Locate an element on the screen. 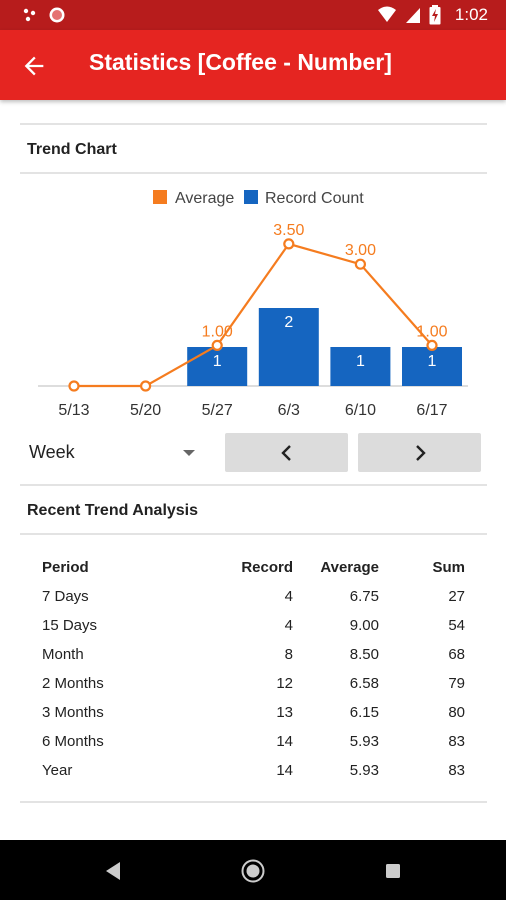 This screenshot has width=506, height=900. system-nav-bar is located at coordinates (253, 870).